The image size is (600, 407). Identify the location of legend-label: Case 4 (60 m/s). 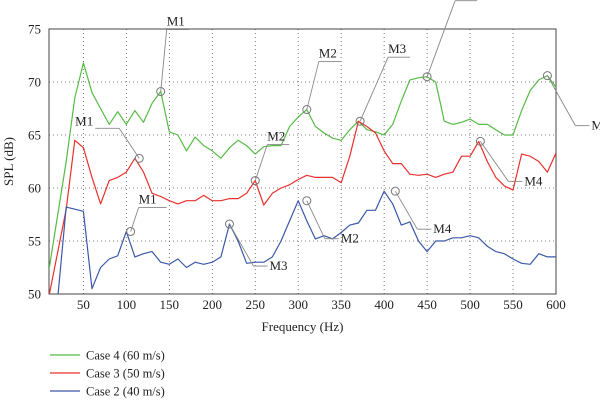
(125, 356).